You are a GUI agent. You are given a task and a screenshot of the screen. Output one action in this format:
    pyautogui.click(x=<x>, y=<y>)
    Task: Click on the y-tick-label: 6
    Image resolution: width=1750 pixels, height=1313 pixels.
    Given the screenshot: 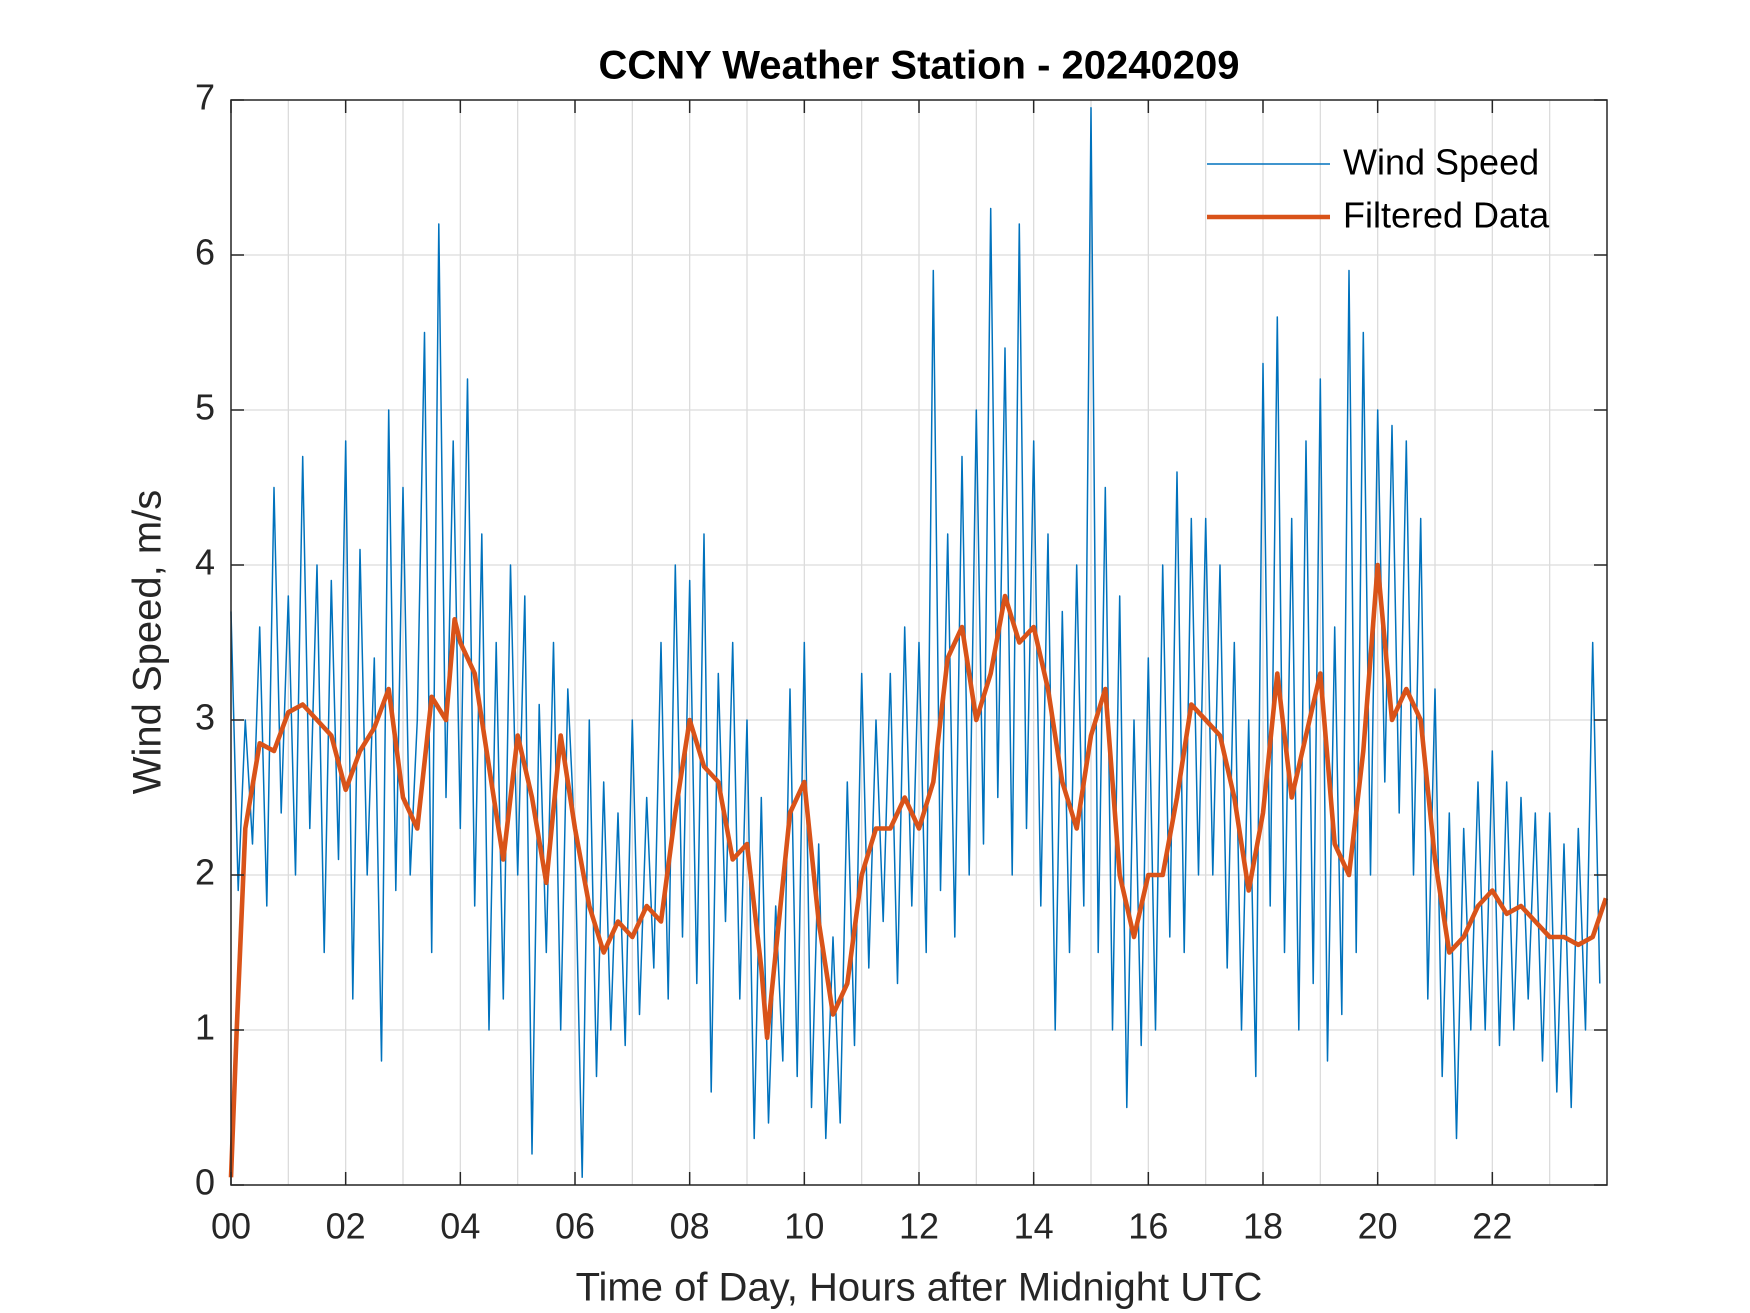 What is the action you would take?
    pyautogui.click(x=205, y=252)
    